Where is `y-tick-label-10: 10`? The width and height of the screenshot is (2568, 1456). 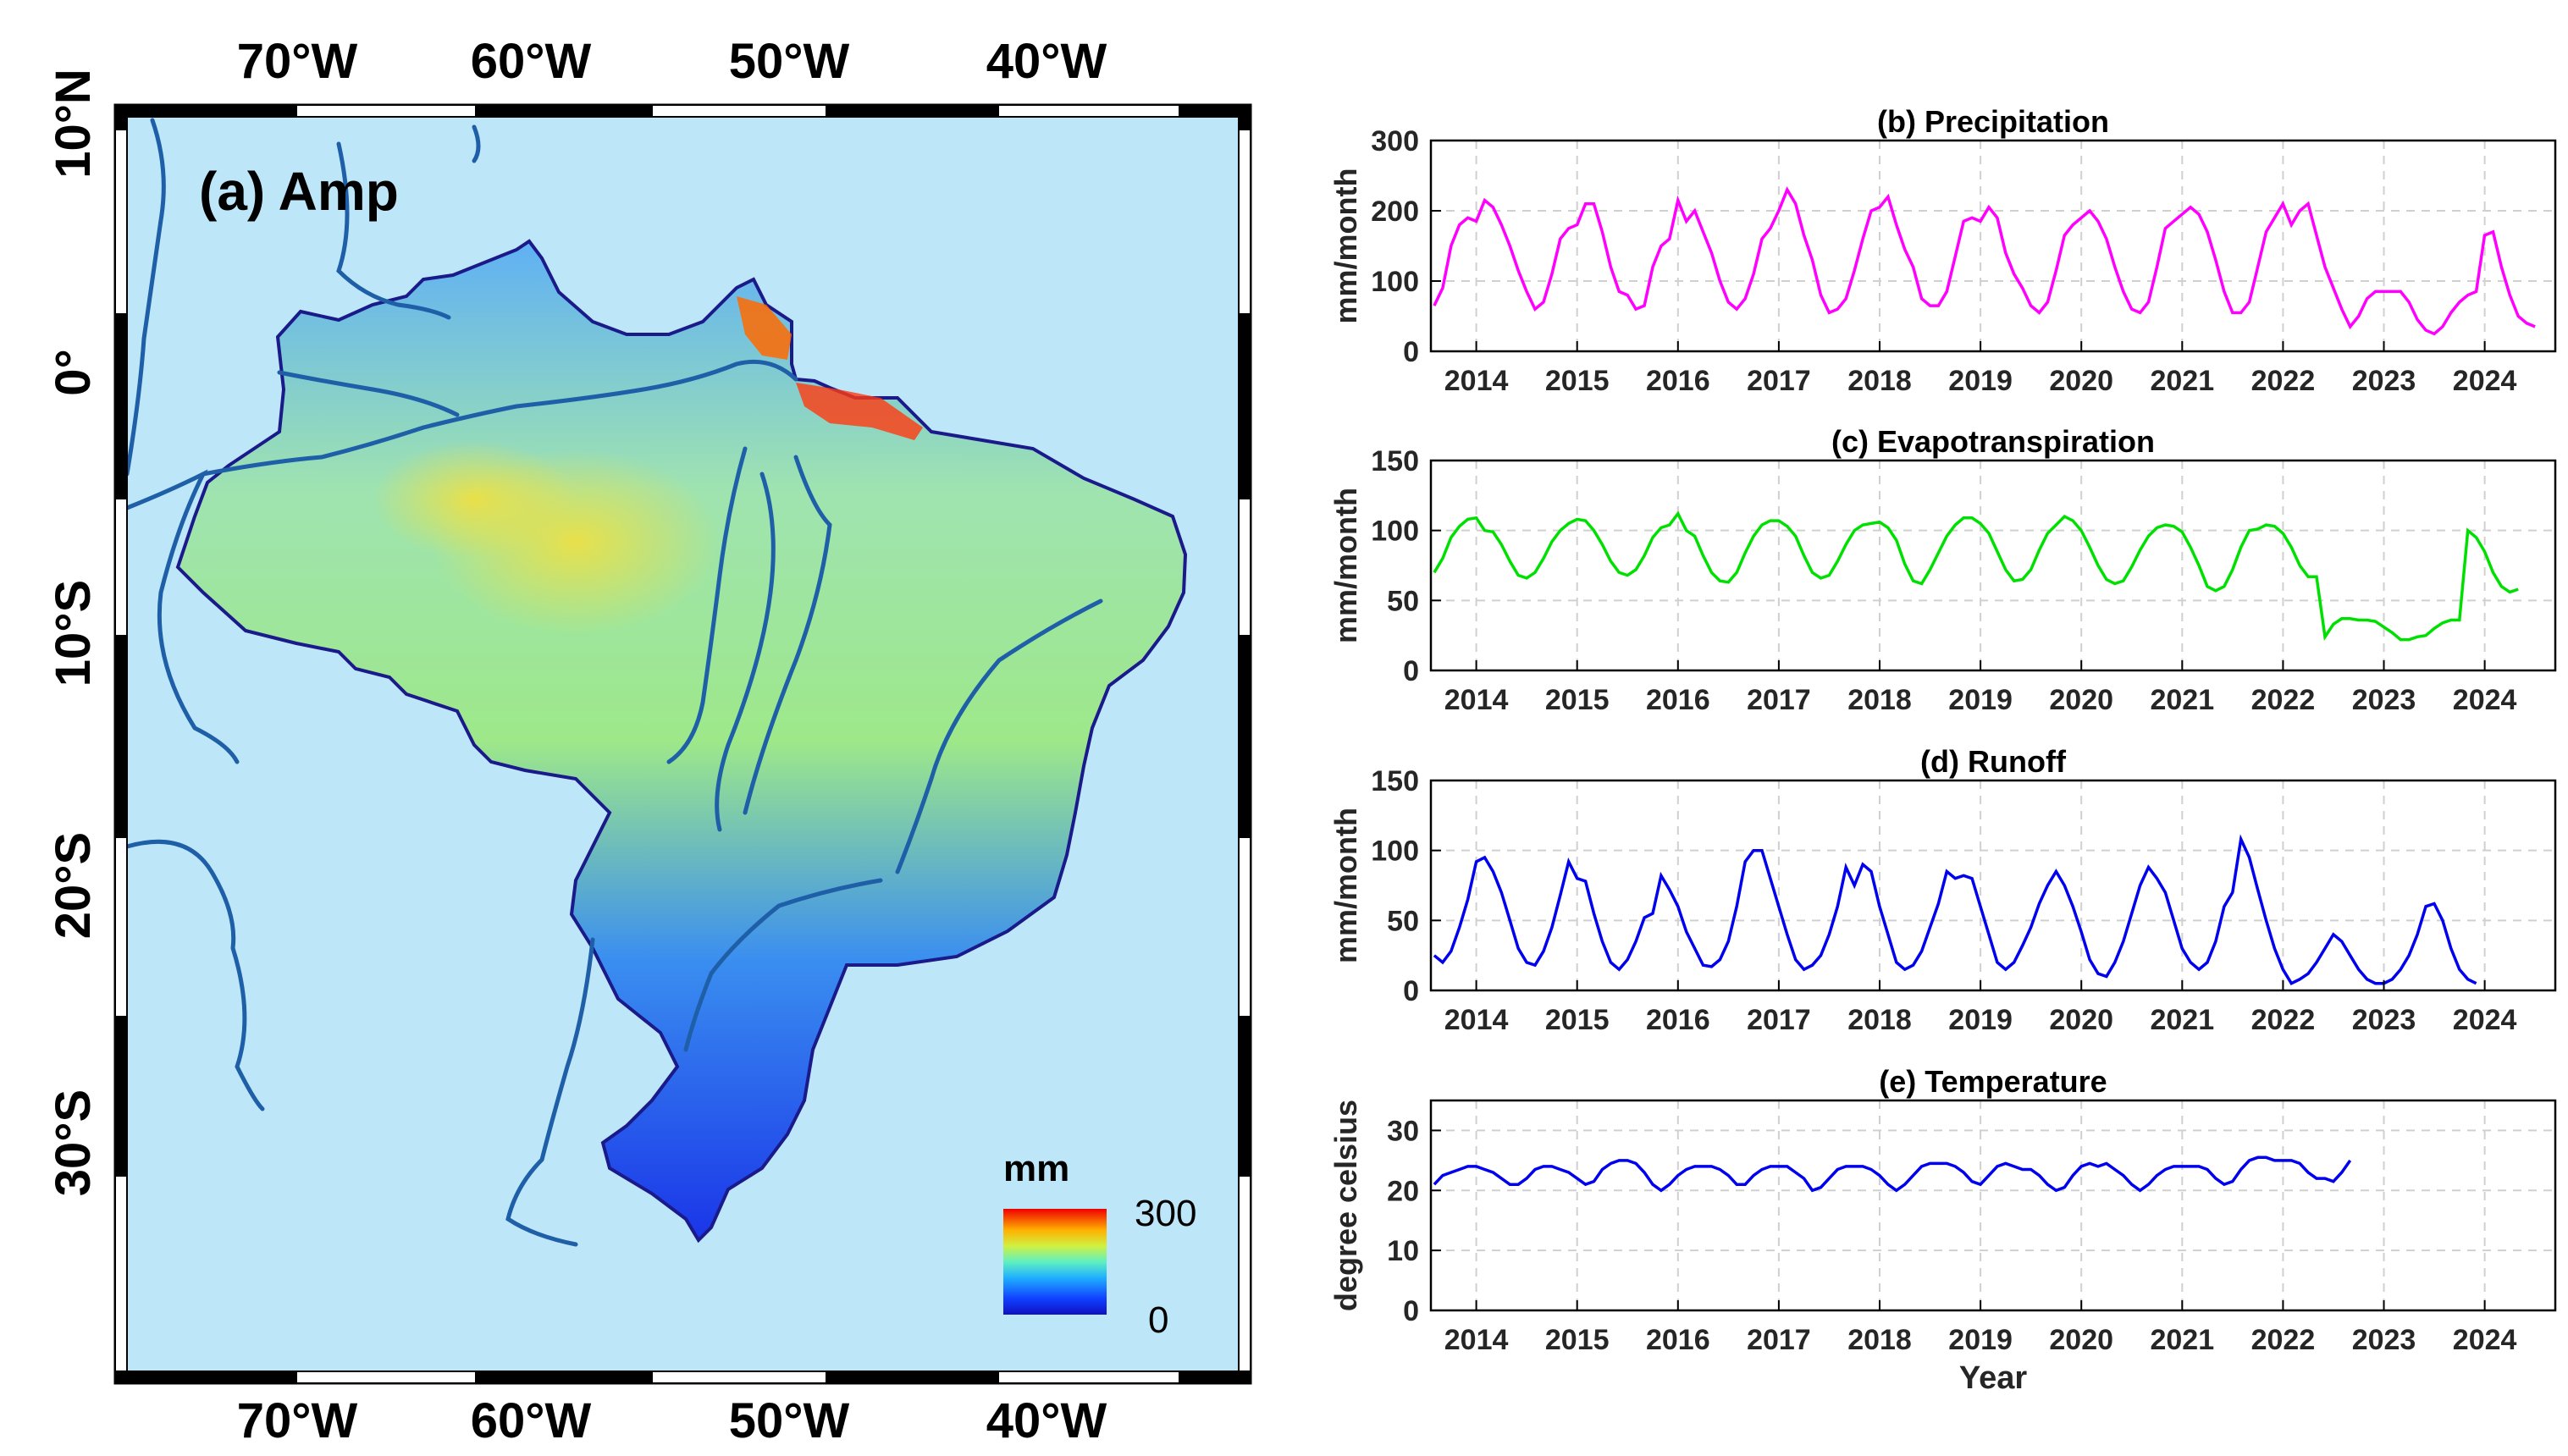 y-tick-label-10: 10 is located at coordinates (1403, 1251).